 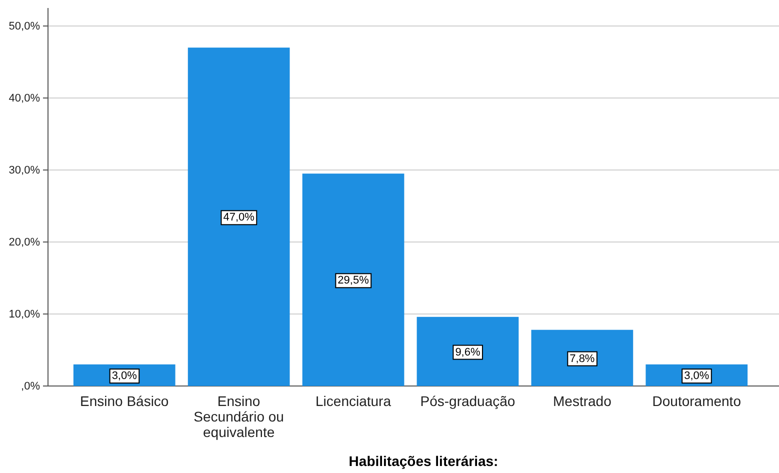 What do you see at coordinates (24, 170) in the screenshot?
I see `y-tick-label: 30,0%` at bounding box center [24, 170].